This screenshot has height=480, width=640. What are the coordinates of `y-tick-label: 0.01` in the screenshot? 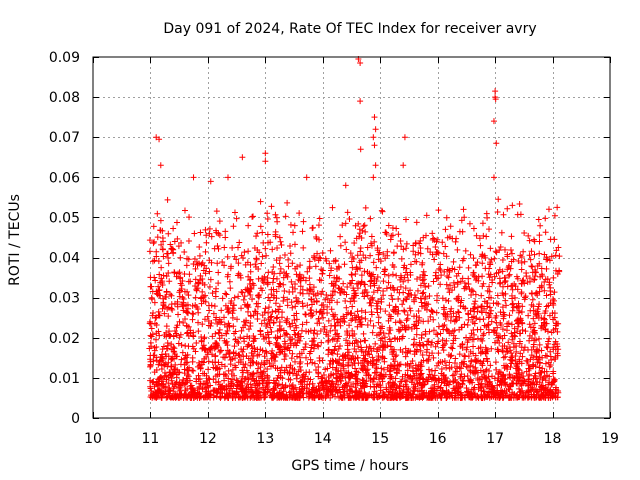 It's located at (64, 379).